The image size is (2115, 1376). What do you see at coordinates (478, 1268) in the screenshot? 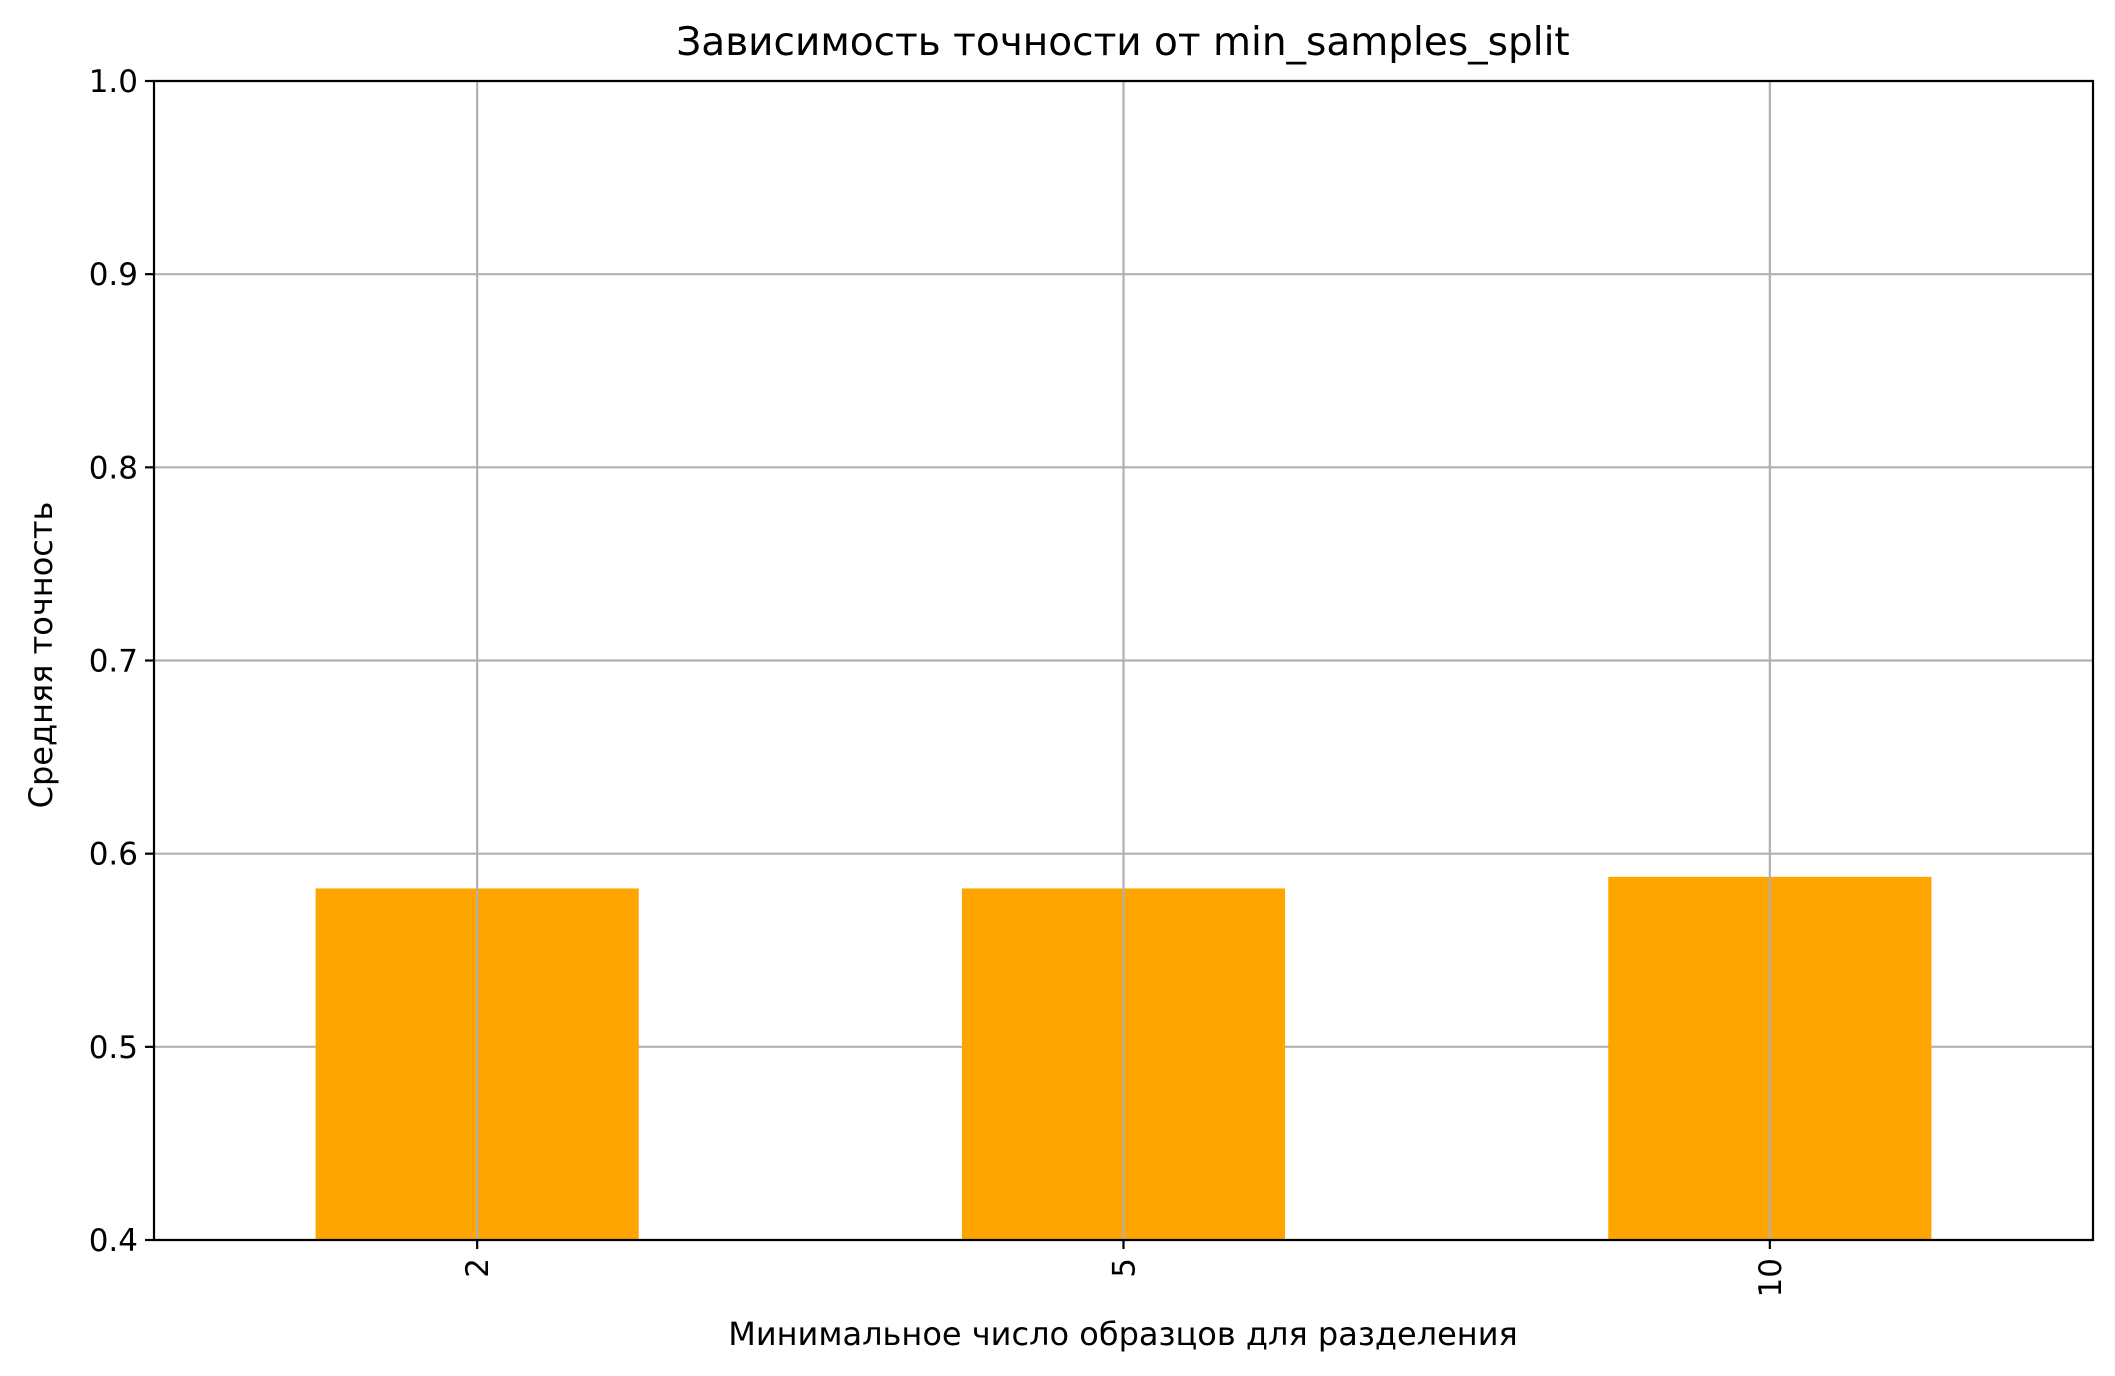
I see `x-tick-label: 2` at bounding box center [478, 1268].